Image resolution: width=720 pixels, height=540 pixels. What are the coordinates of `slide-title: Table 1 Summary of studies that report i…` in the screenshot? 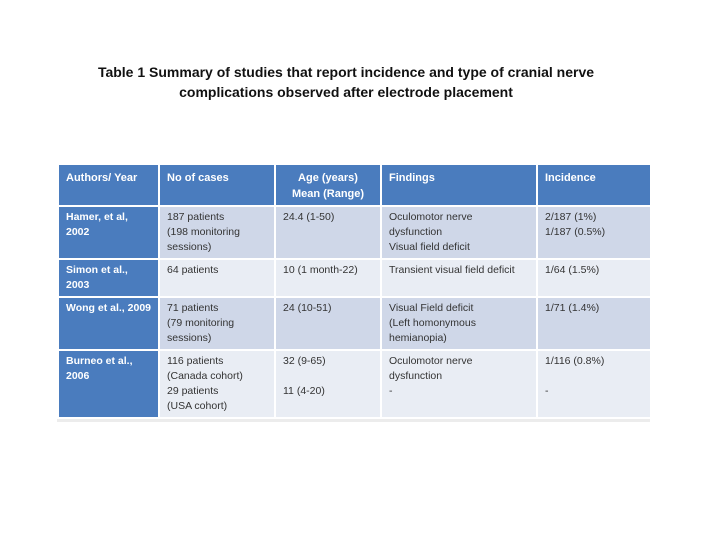 It's located at (346, 82).